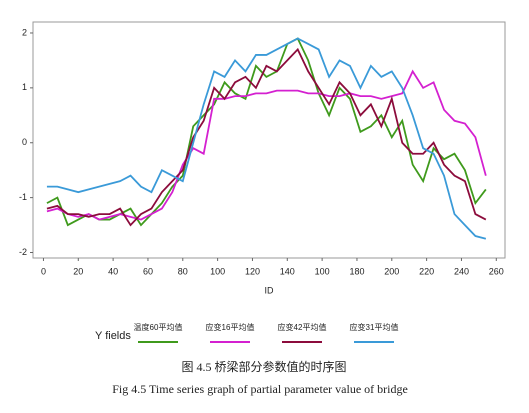 Image resolution: width=529 pixels, height=413 pixels. I want to click on x-tick-label: 220, so click(426, 271).